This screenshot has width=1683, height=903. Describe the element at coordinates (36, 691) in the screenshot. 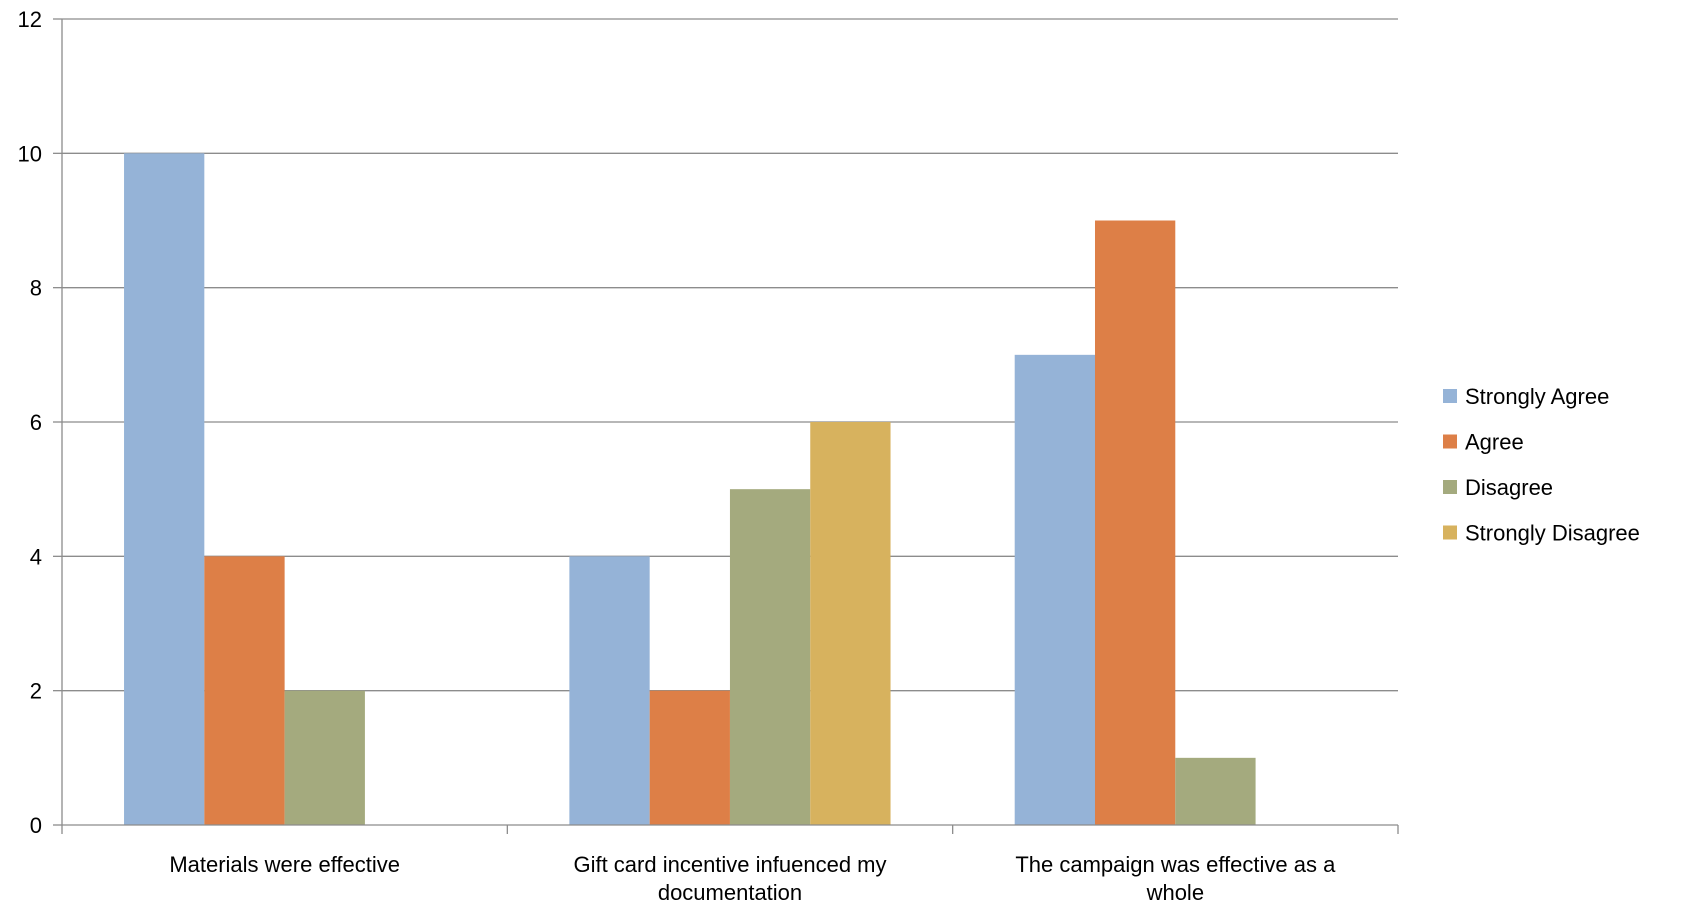

I see `y-tick-label: 2` at that location.